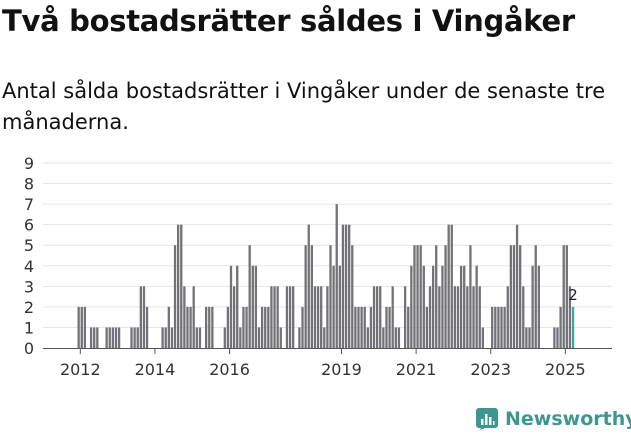  I want to click on bar-chart-icon, so click(487, 419).